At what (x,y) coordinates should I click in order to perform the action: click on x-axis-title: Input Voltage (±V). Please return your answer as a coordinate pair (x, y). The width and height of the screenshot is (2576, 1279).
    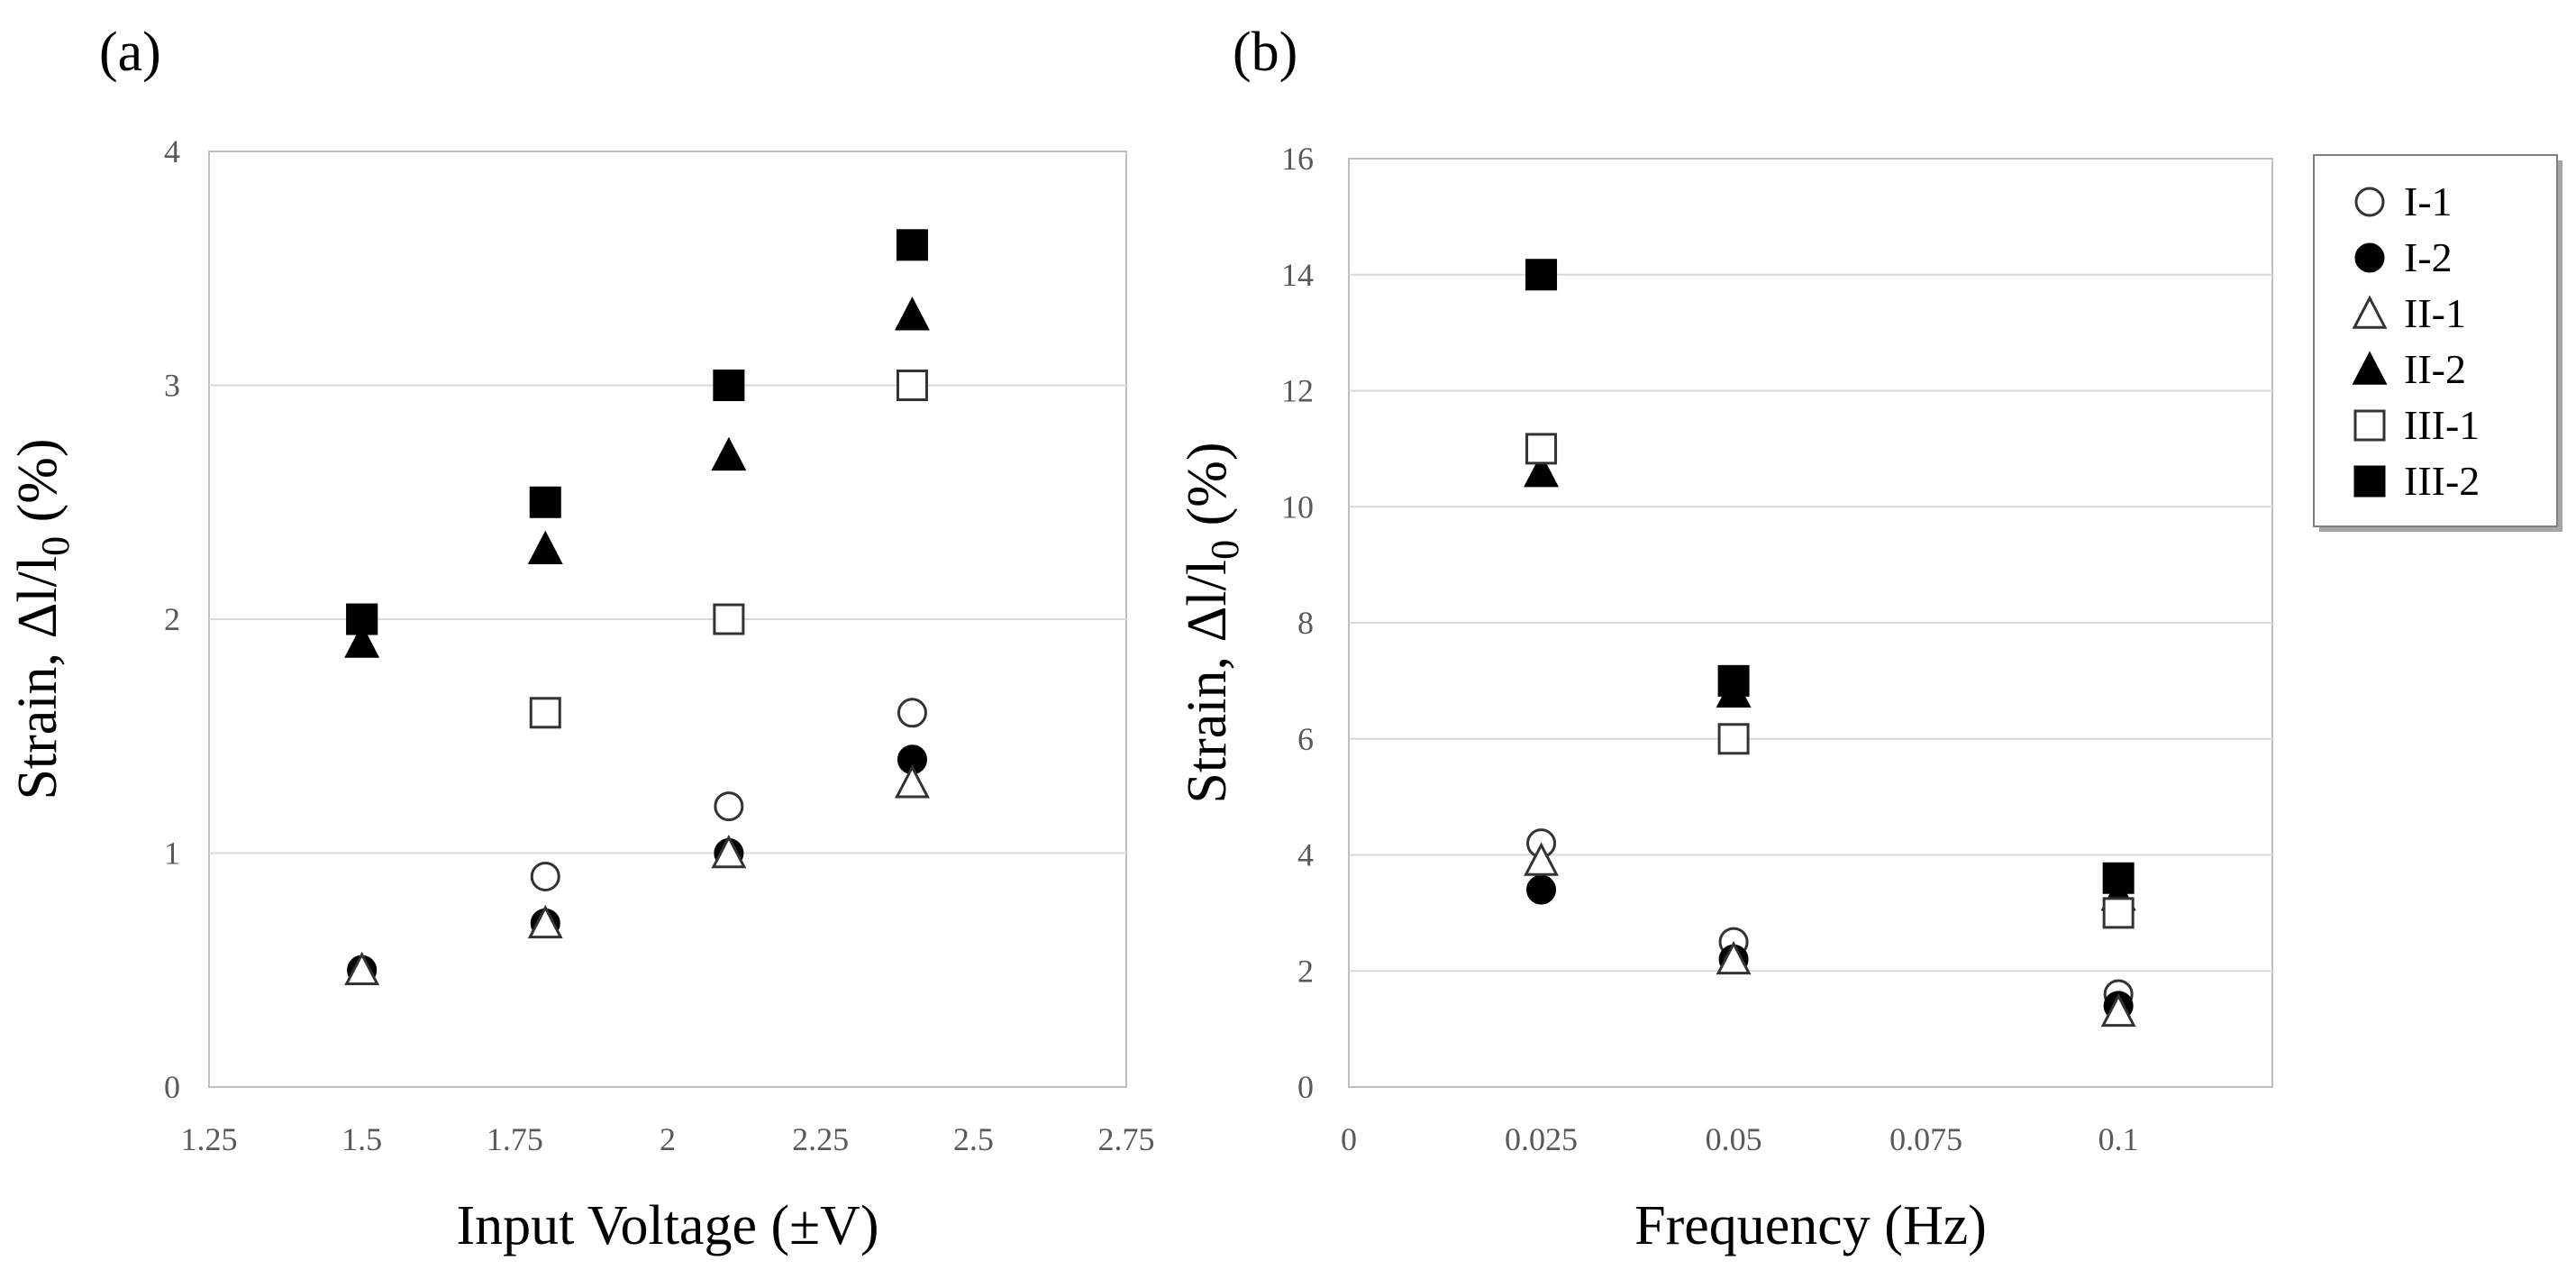
    Looking at the image, I should click on (667, 1225).